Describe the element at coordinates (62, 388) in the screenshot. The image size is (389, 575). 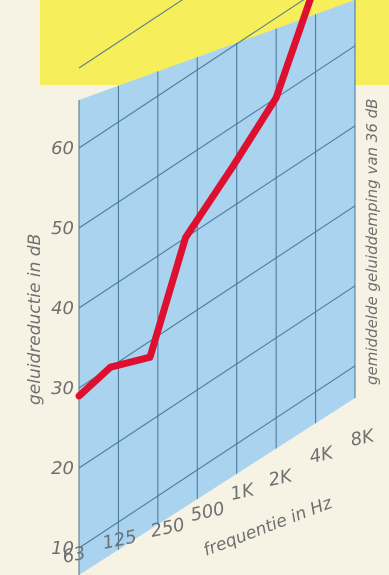
I see `y-tick-label: 30` at that location.